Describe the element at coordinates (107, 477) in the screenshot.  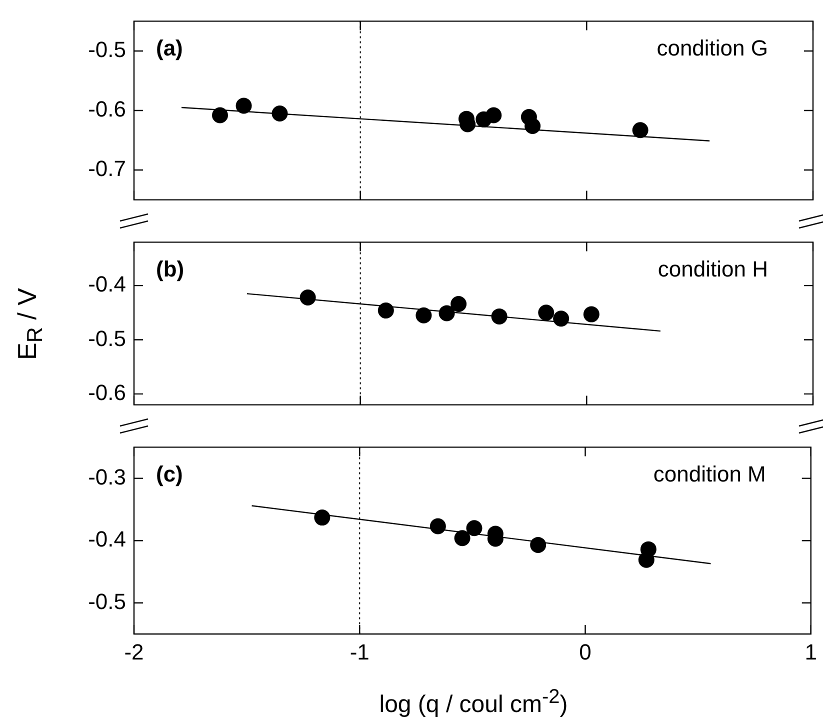
I see `y-tick-label: -0.3` at that location.